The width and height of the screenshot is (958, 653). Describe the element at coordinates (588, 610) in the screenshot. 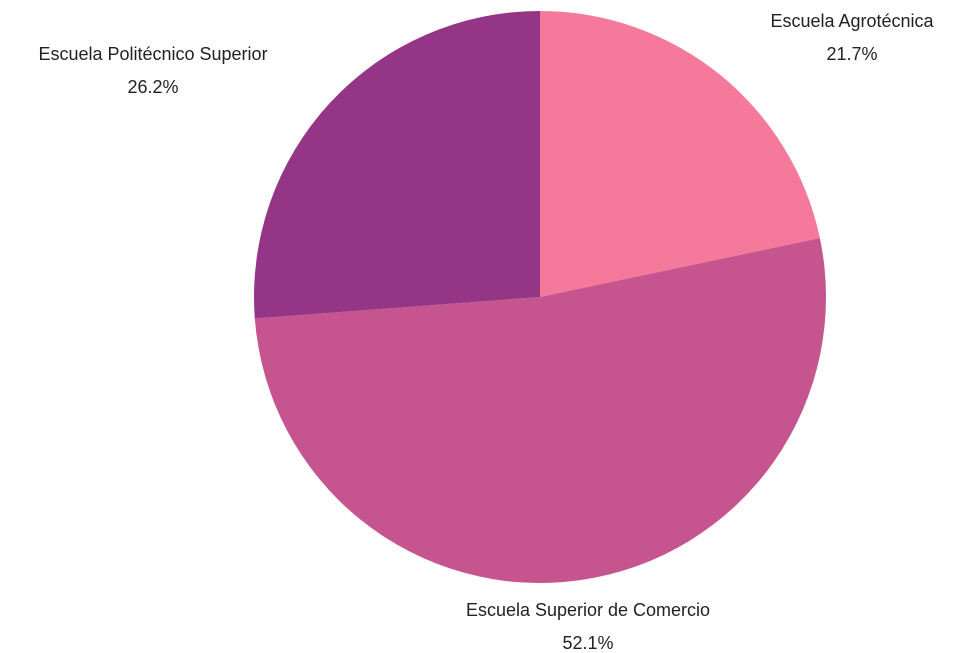

I see `slice-label: Escuela Superior de Comercio` at that location.